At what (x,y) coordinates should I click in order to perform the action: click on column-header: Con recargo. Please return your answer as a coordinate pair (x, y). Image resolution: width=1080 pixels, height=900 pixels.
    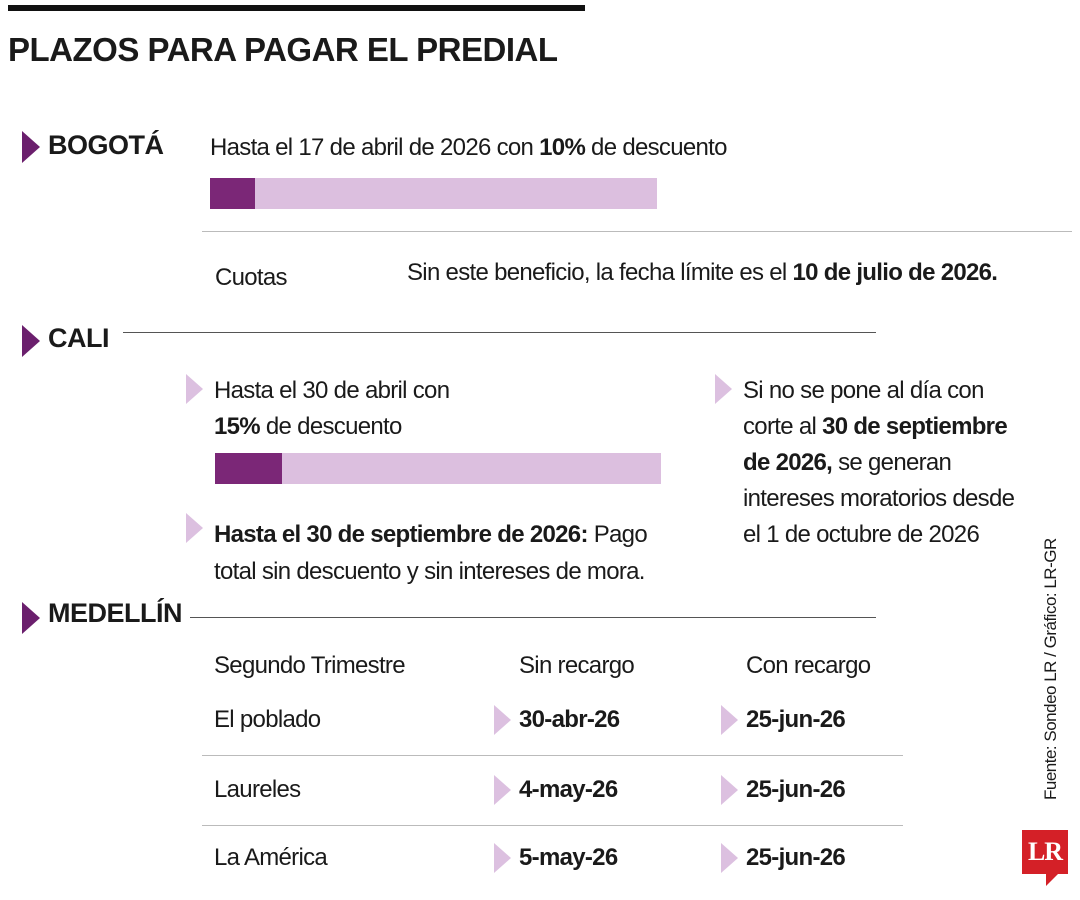
    Looking at the image, I should click on (808, 665).